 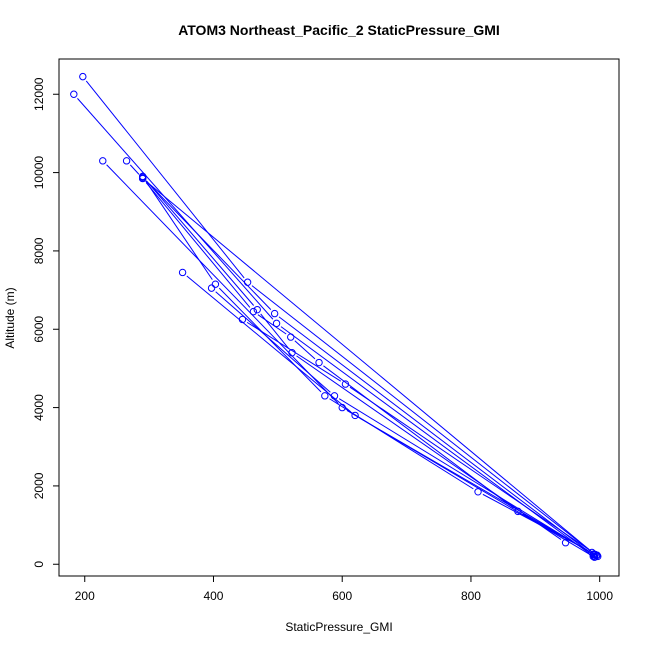 What do you see at coordinates (39, 94) in the screenshot?
I see `y-tick-label: 12000` at bounding box center [39, 94].